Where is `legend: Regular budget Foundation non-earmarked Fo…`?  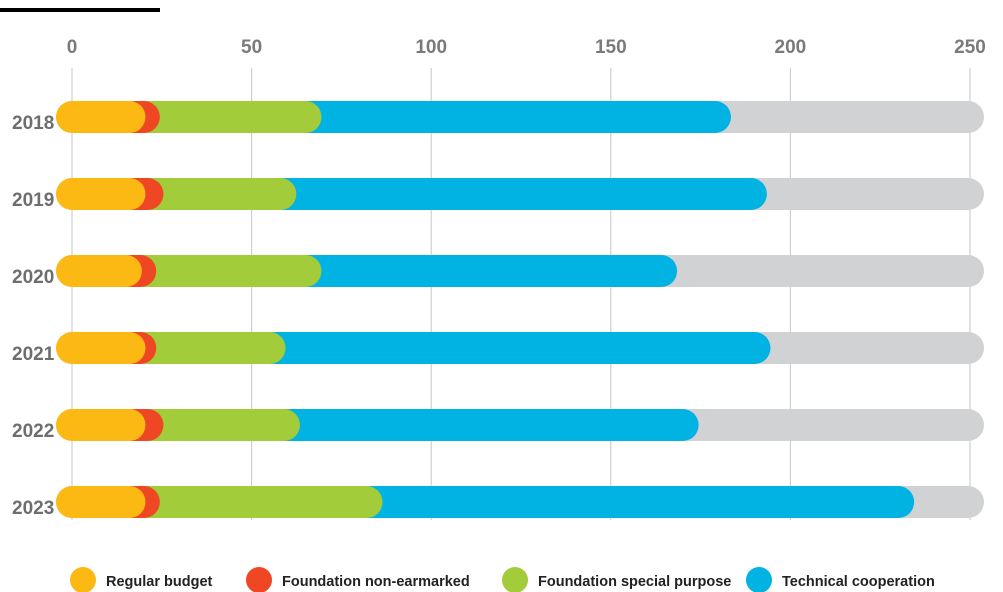
legend: Regular budget Foundation non-earmarked Fo… is located at coordinates (502, 579).